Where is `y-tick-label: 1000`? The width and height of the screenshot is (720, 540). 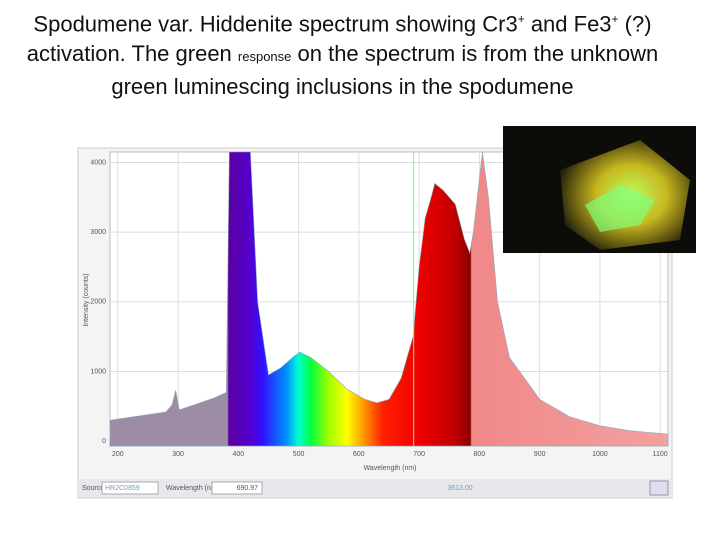 y-tick-label: 1000 is located at coordinates (98, 371).